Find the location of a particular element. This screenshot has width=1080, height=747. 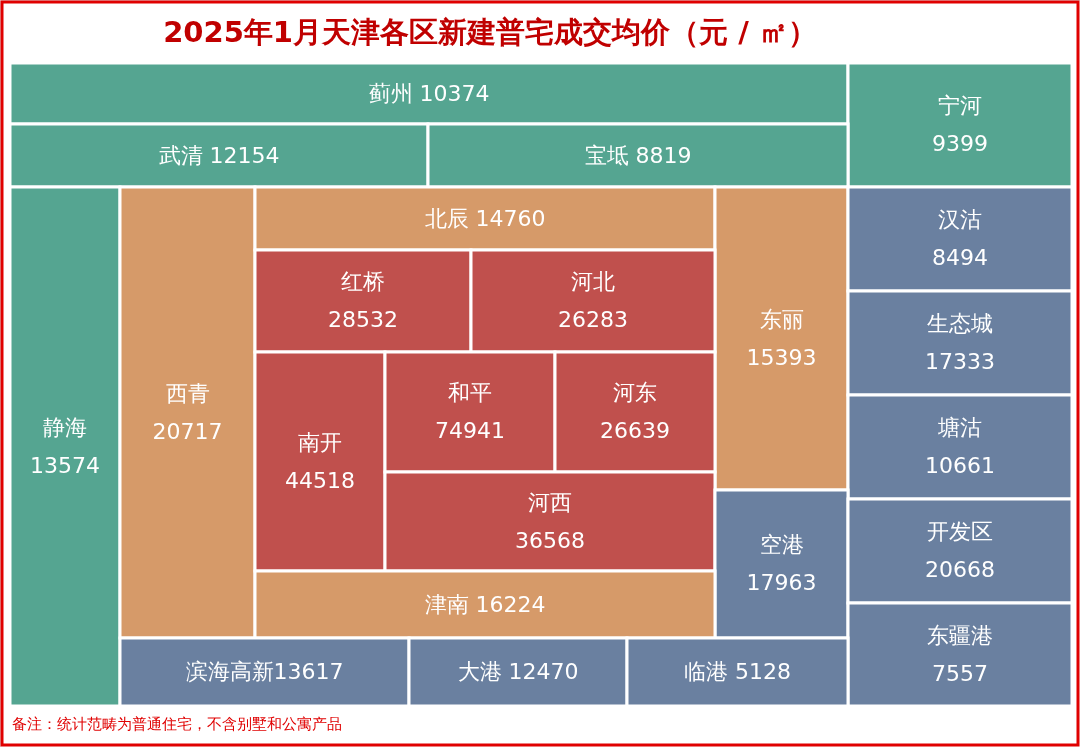

text: 2025年1月天津各区新建普宅成交均价（元 / ㎡） is located at coordinates (490, 32).